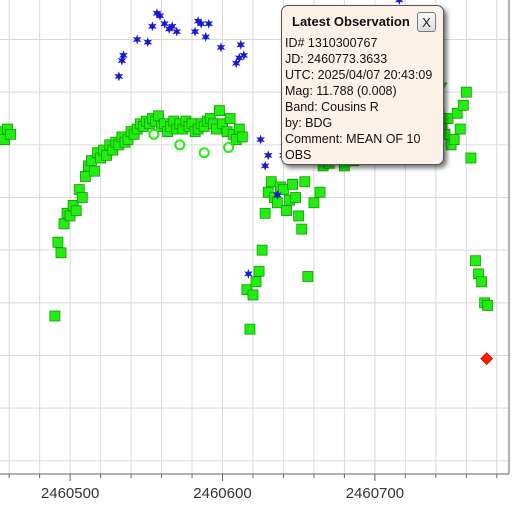 The image size is (525, 518). What do you see at coordinates (332, 107) in the screenshot?
I see `popup-band: Band: Cousins R` at bounding box center [332, 107].